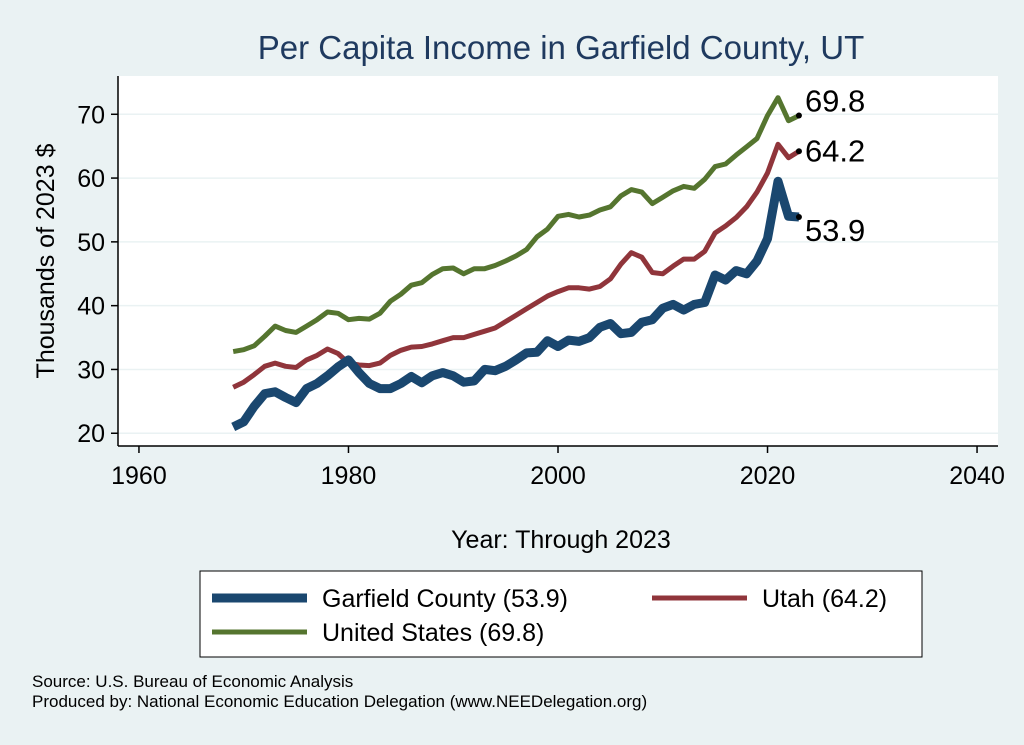  Describe the element at coordinates (561, 47) in the screenshot. I see `chart-title: Per Capita Income in Garfield County, UT` at that location.